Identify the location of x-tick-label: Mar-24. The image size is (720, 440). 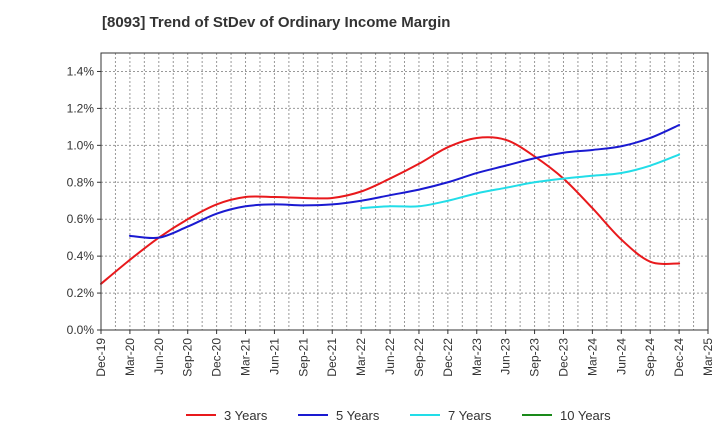
(592, 357).